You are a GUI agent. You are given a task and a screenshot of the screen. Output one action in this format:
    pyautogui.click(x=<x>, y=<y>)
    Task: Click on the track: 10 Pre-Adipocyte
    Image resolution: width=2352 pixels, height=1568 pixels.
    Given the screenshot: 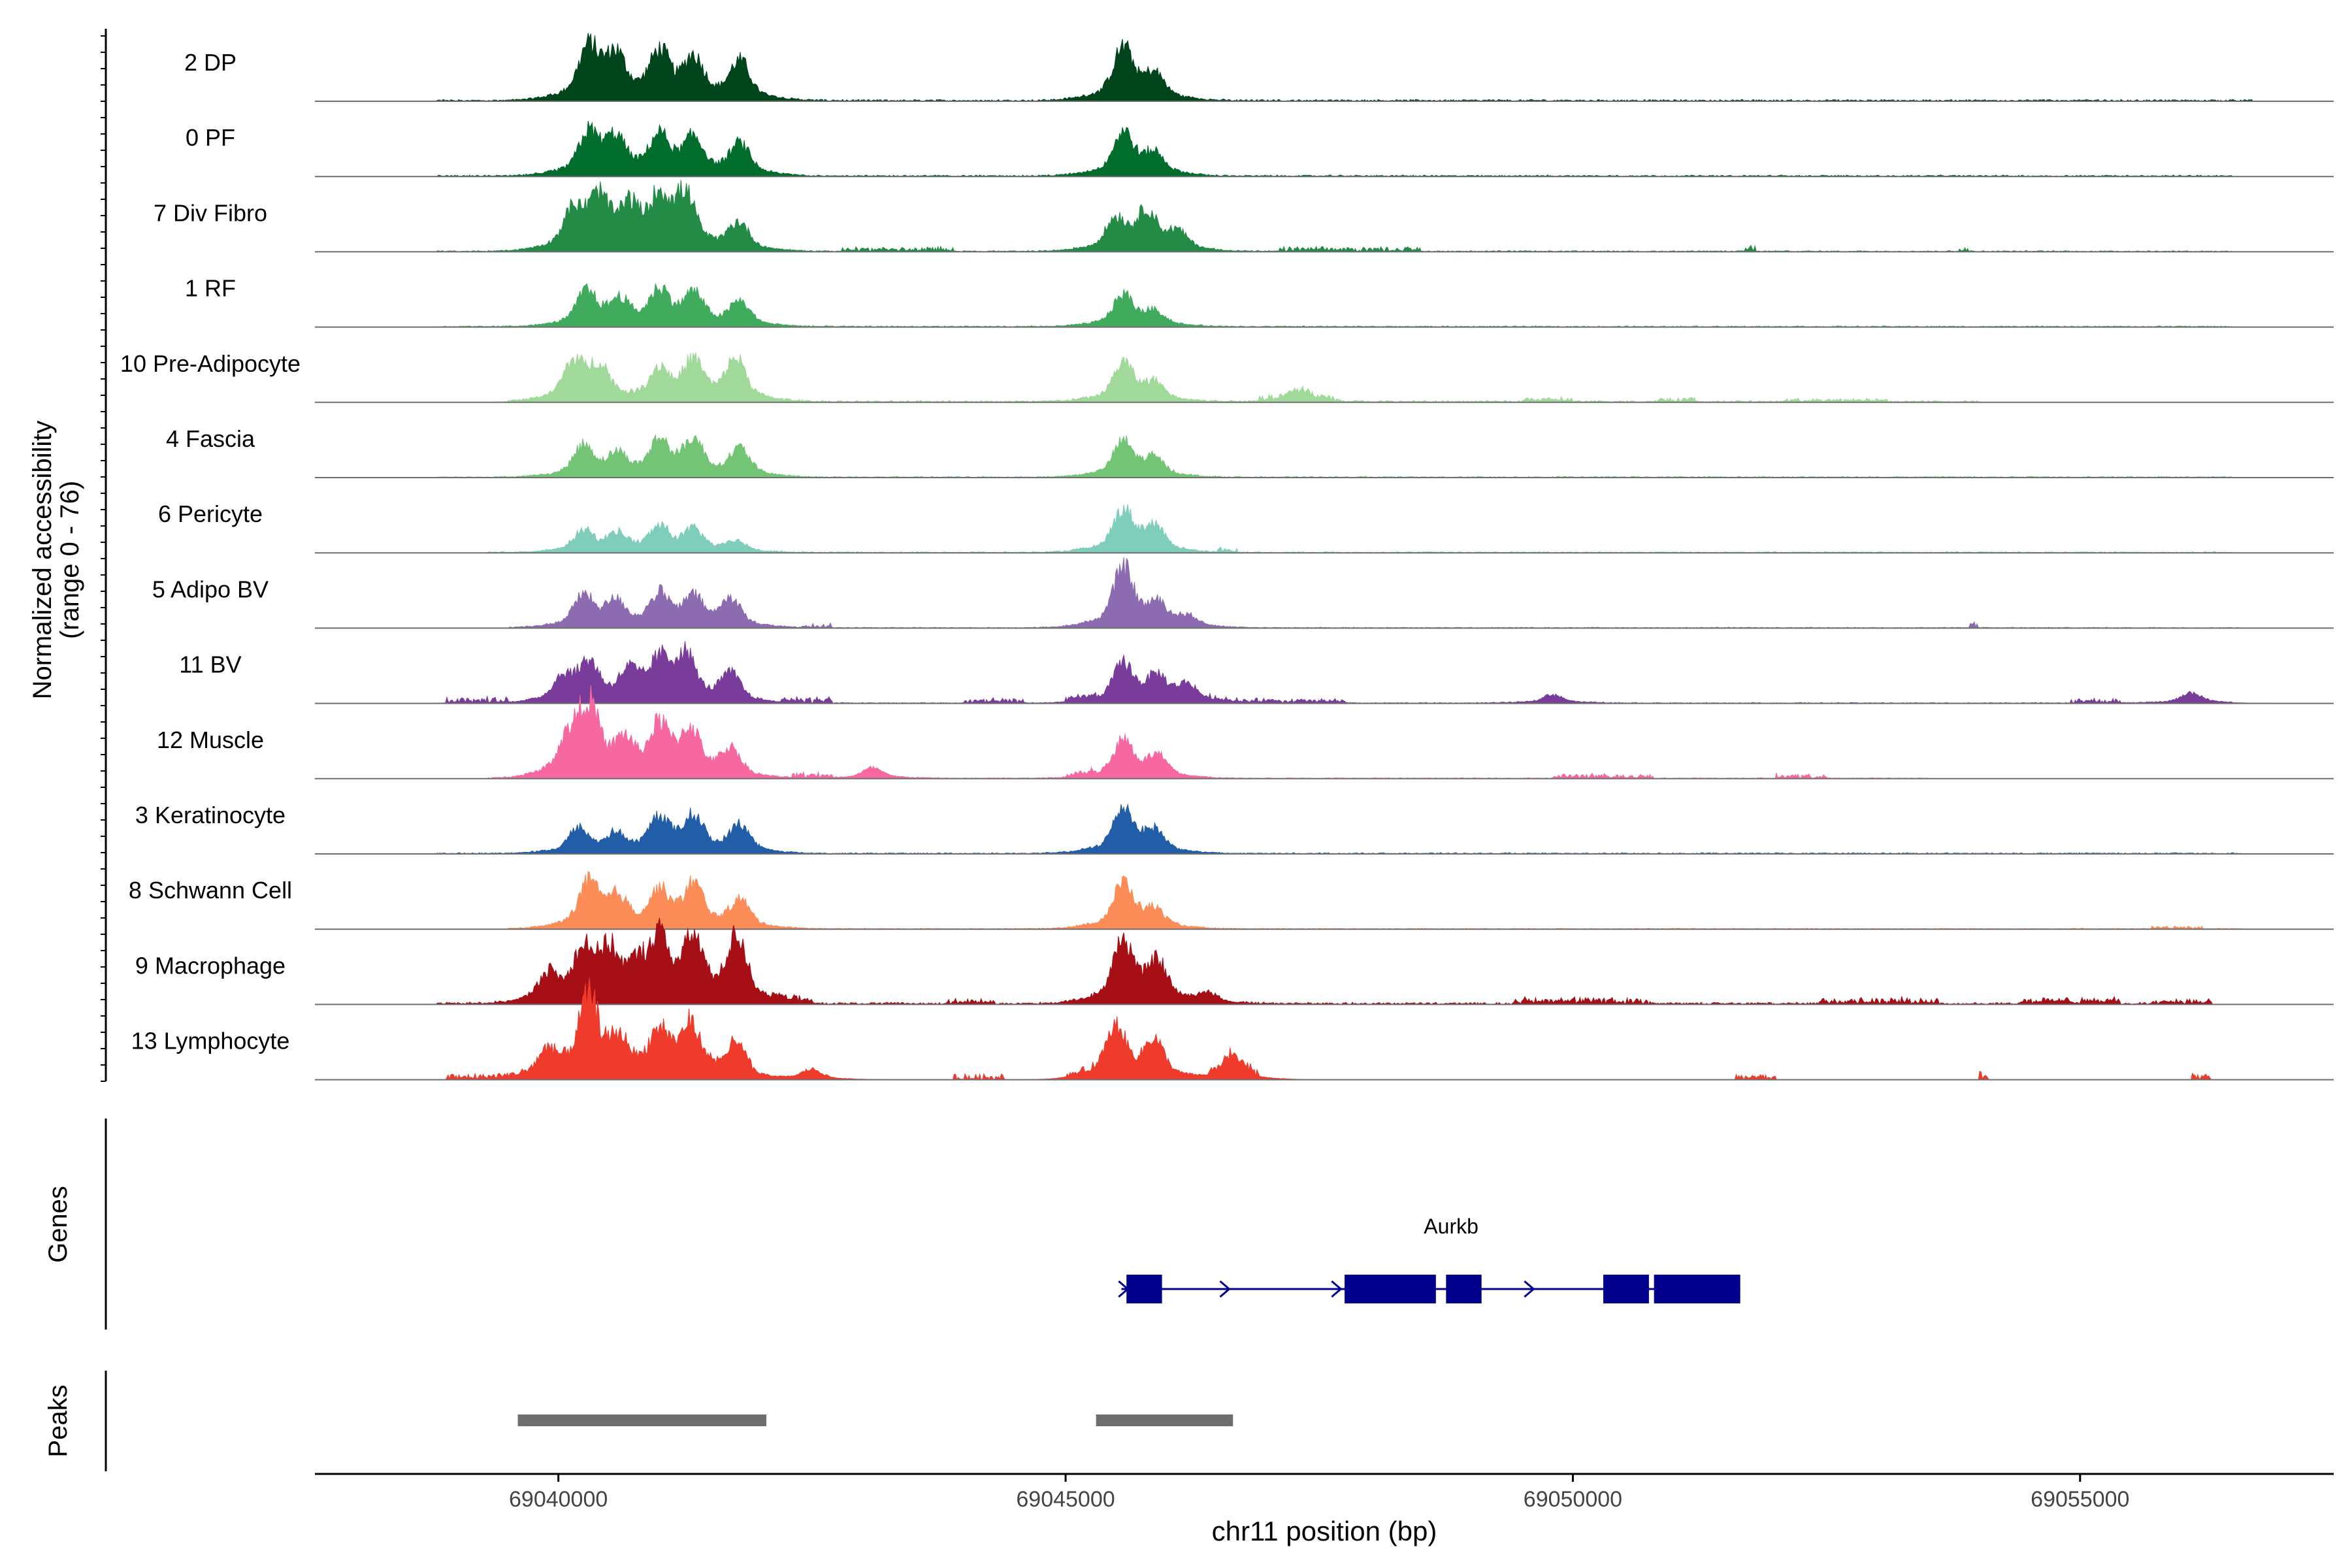 What is the action you would take?
    pyautogui.click(x=1227, y=376)
    